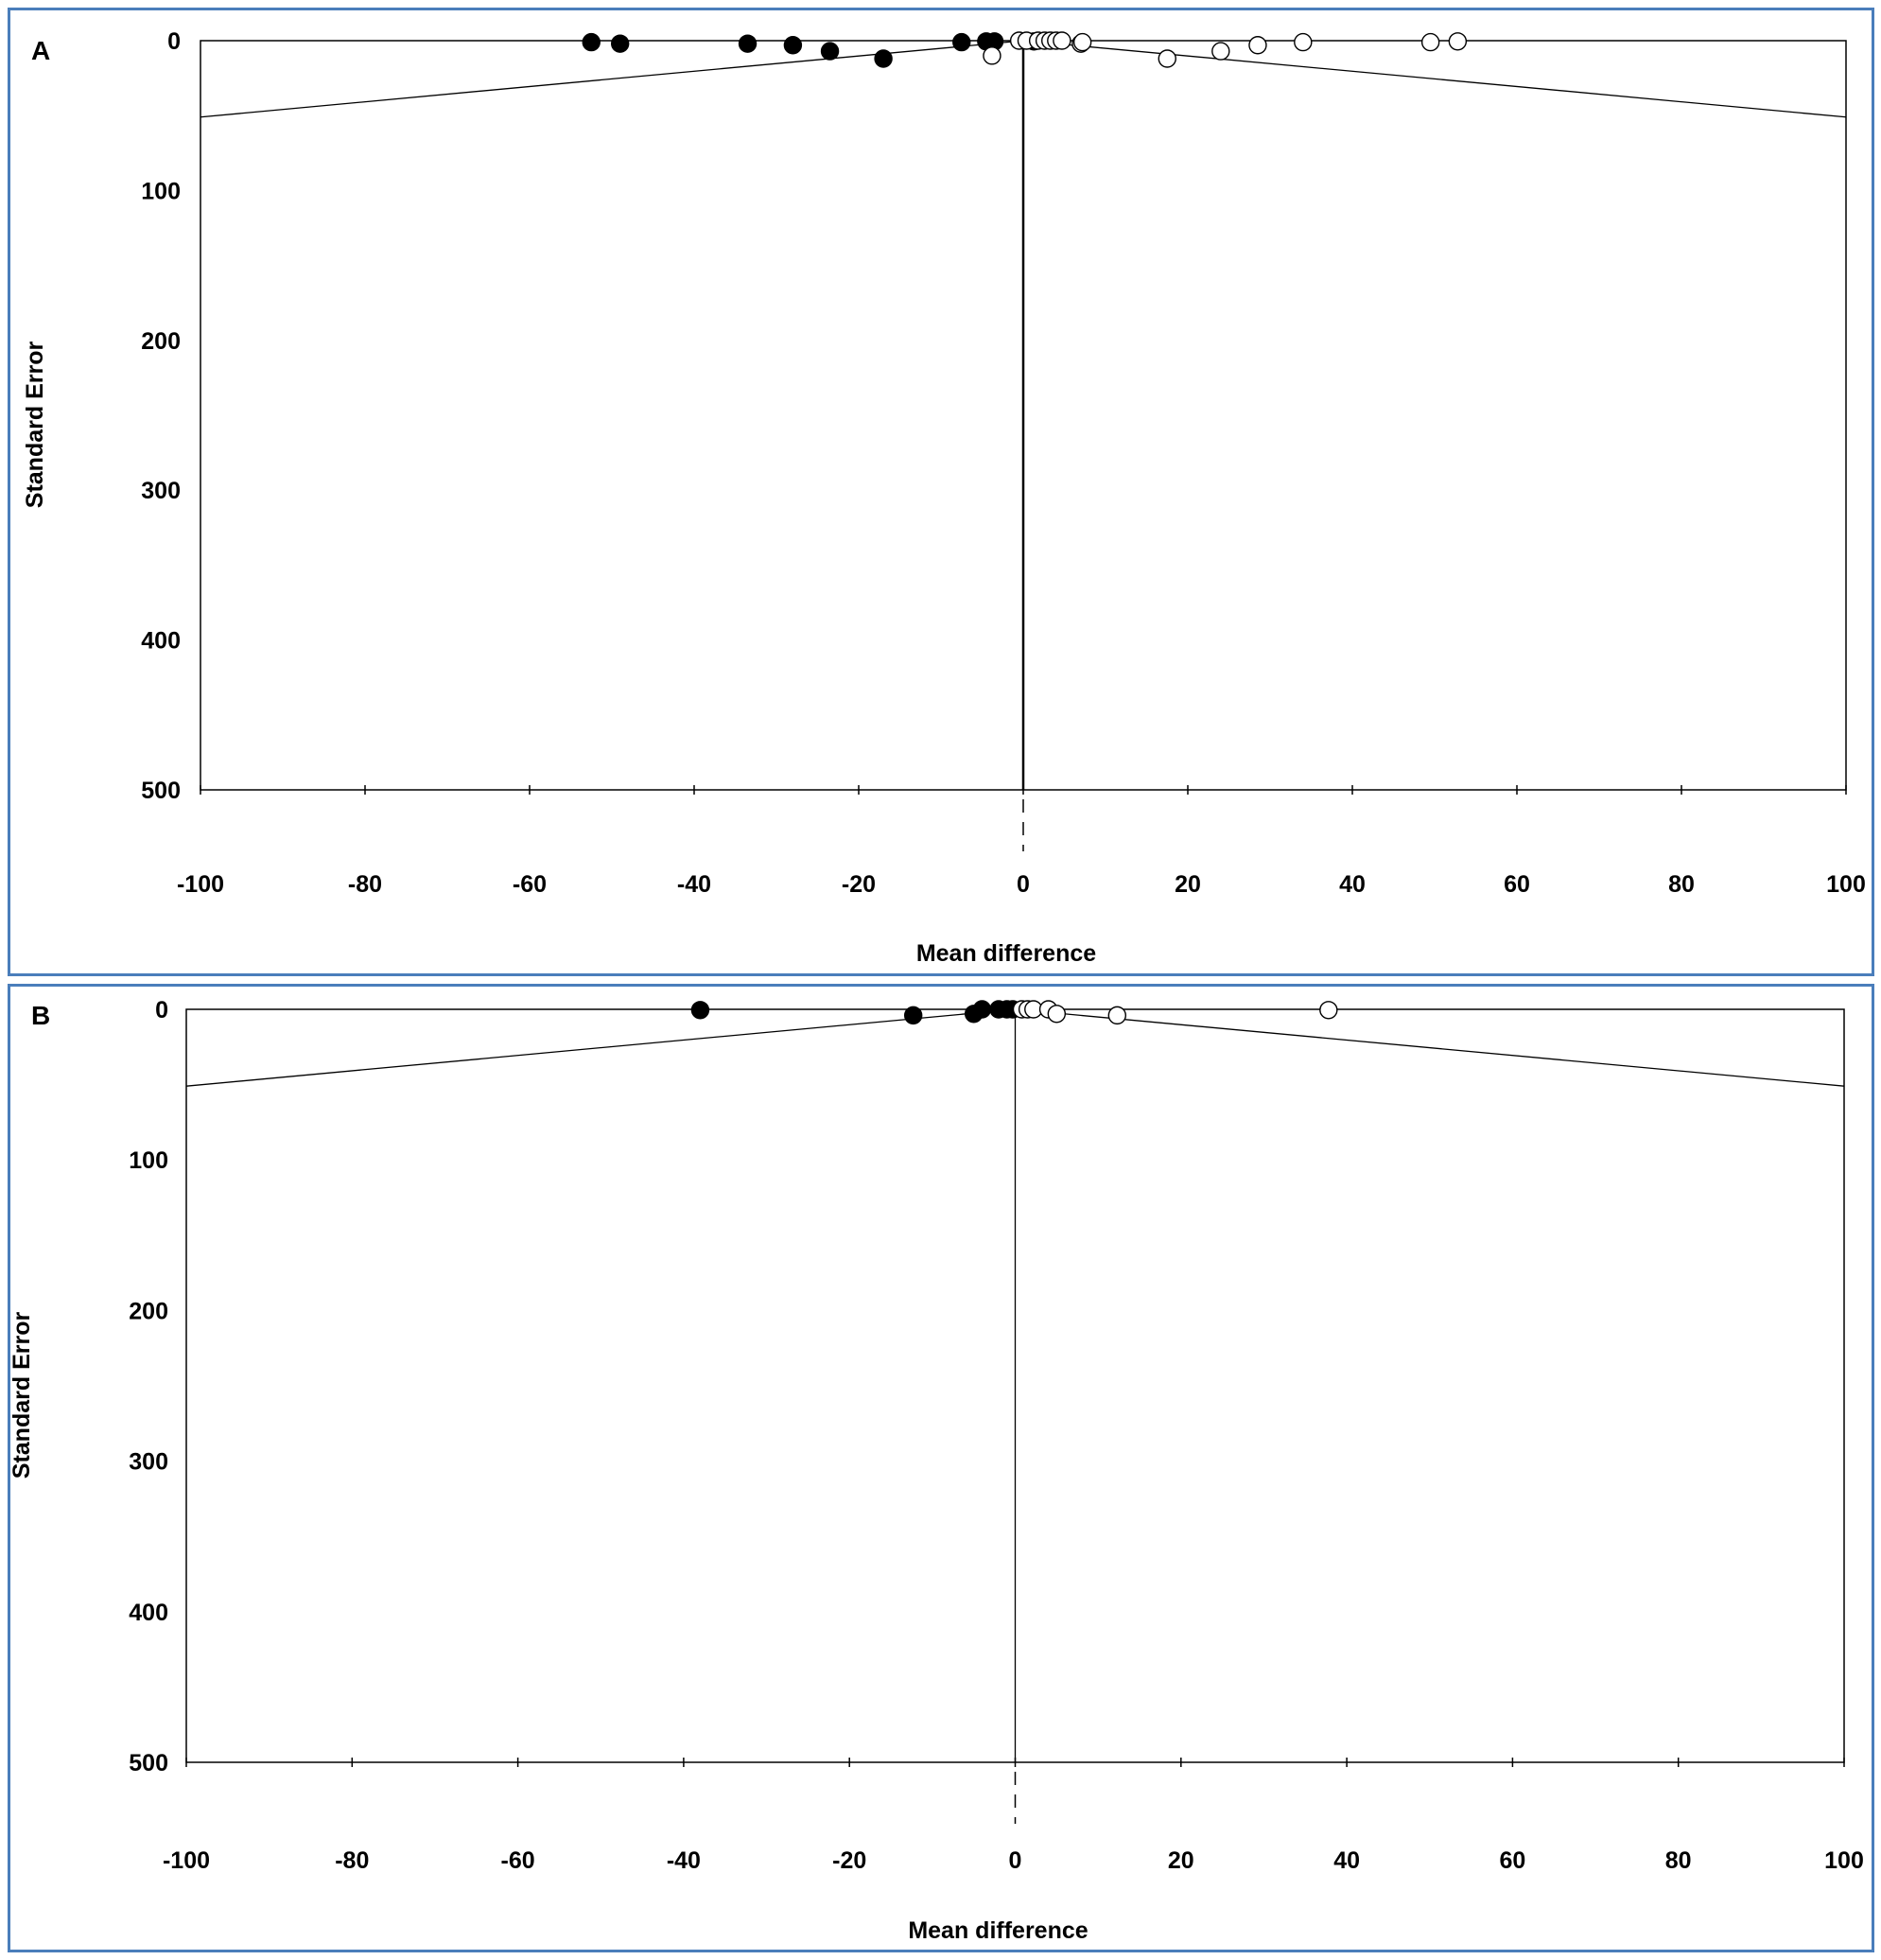 The image size is (1881, 1960). What do you see at coordinates (40, 50) in the screenshot?
I see `panel-label: A` at bounding box center [40, 50].